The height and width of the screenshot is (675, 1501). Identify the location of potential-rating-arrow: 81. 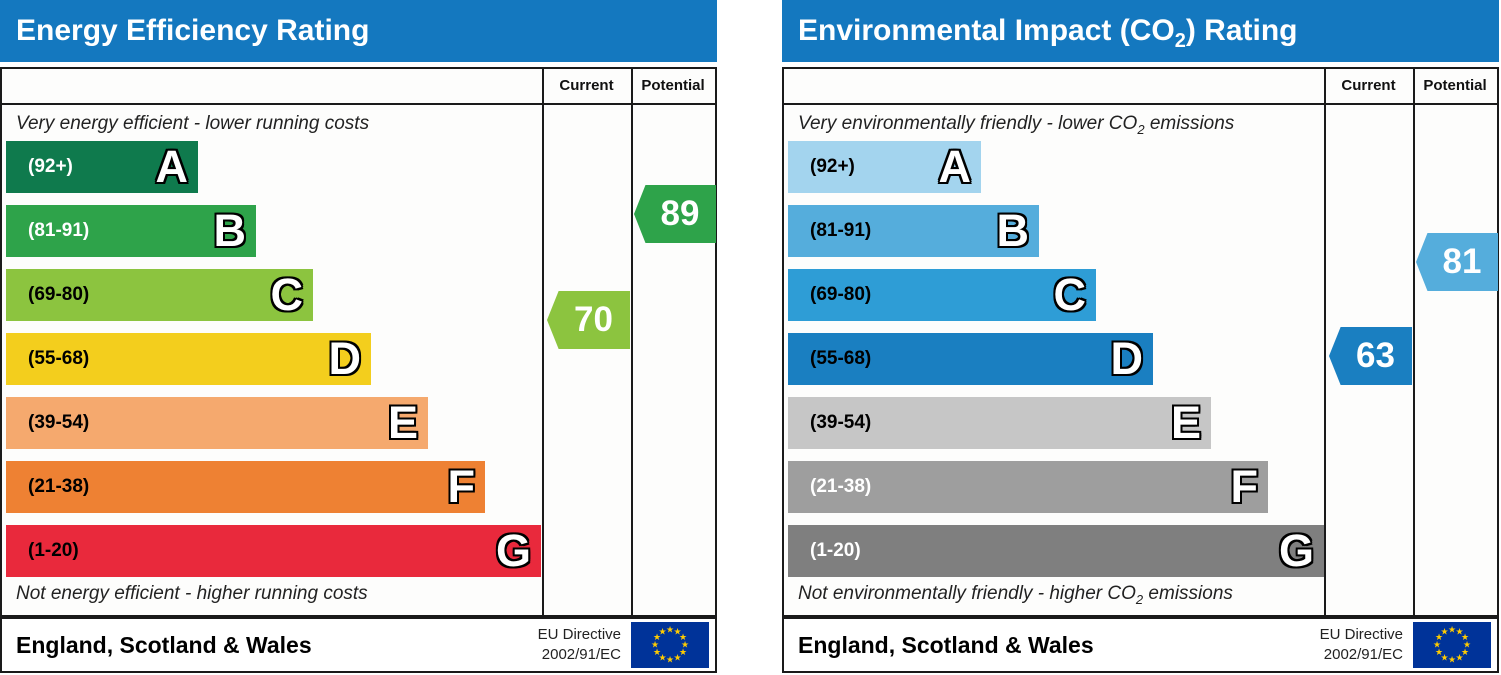
(1457, 262).